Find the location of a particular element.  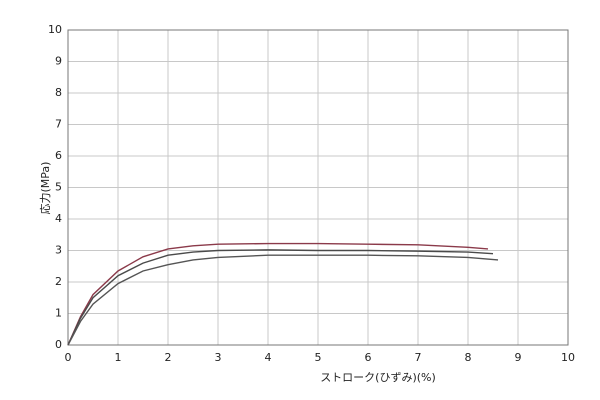

y-tick-label: 2 is located at coordinates (58, 281).